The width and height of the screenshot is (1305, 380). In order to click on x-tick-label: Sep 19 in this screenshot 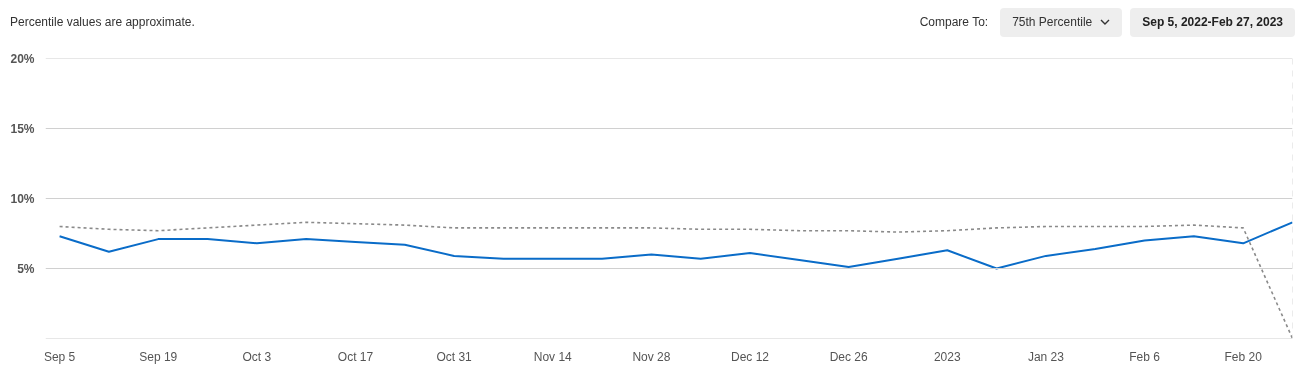, I will do `click(158, 356)`.